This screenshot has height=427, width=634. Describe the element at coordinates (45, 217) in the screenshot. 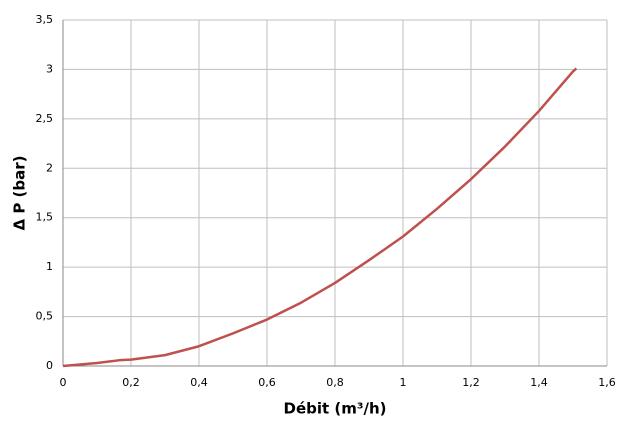

I see `y-tick-label: 1,5` at that location.